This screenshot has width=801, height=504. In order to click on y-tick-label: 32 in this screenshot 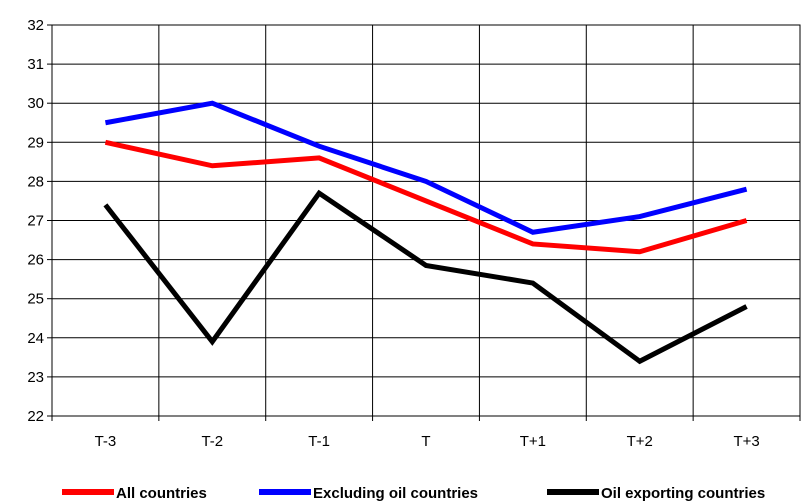, I will do `click(35, 25)`.